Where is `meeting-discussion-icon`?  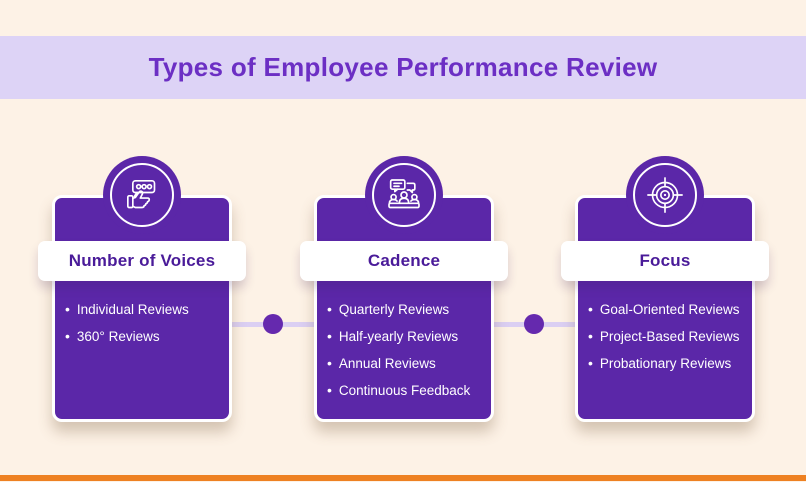 meeting-discussion-icon is located at coordinates (404, 195).